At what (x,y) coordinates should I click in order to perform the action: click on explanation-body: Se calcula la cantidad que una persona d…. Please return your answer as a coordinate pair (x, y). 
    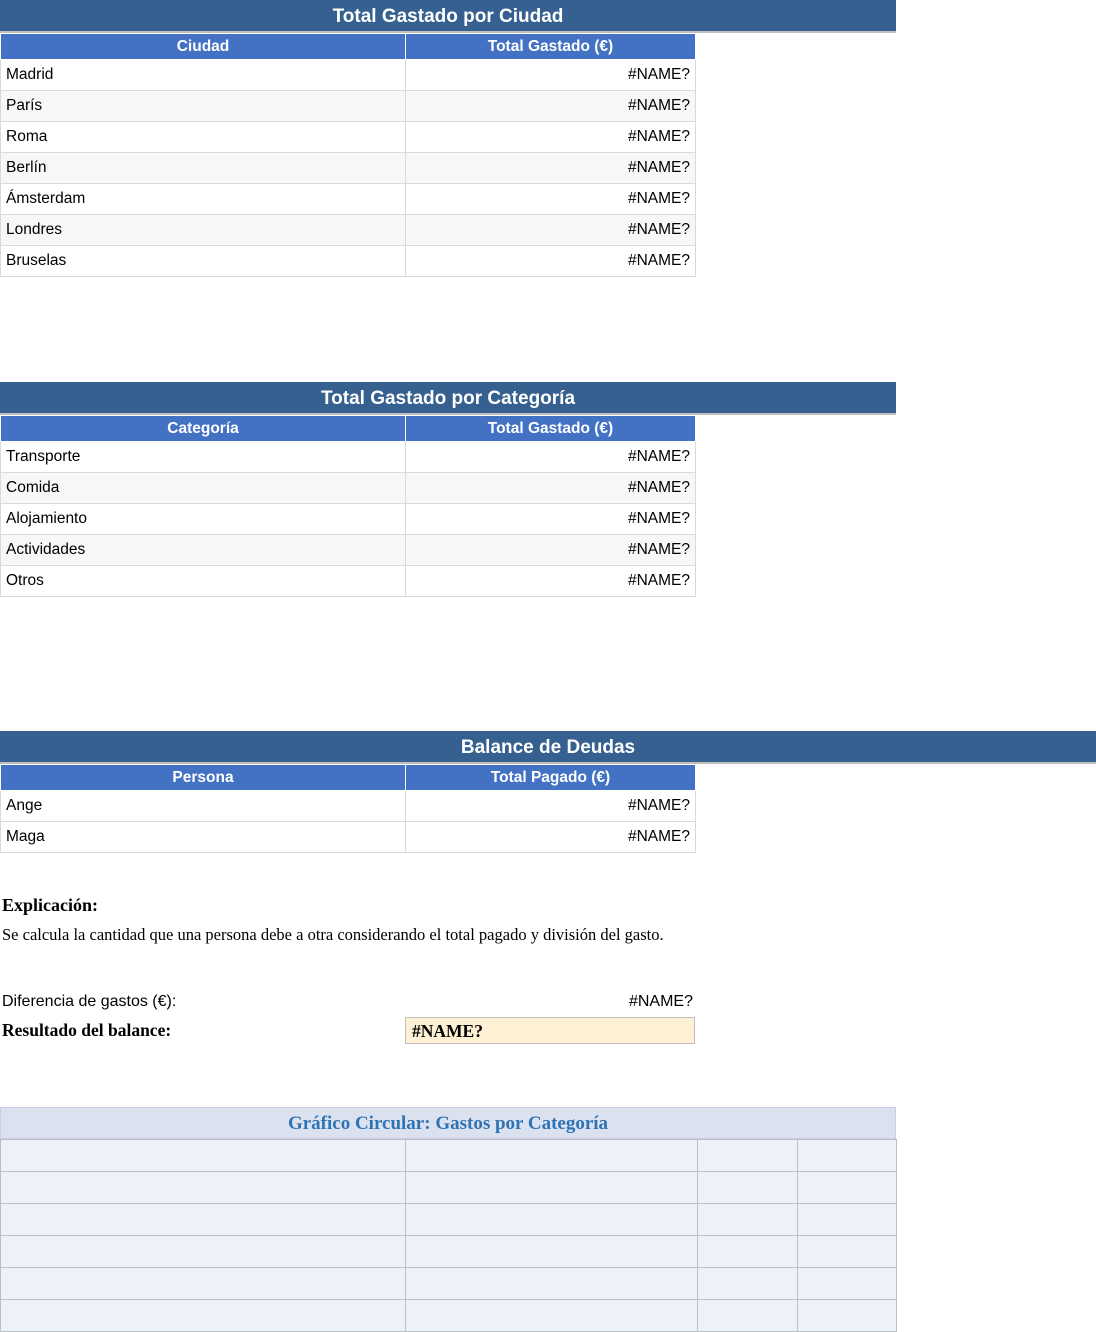
    Looking at the image, I should click on (333, 934).